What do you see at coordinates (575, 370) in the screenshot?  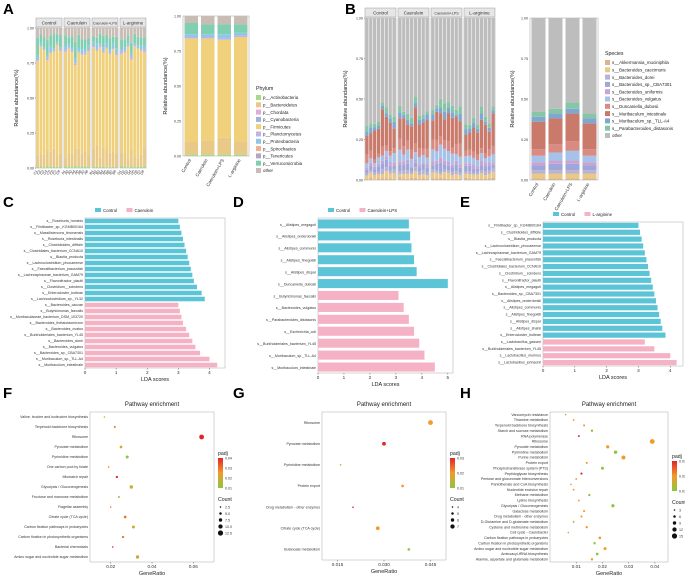 I see `xtick-label: 1` at bounding box center [575, 370].